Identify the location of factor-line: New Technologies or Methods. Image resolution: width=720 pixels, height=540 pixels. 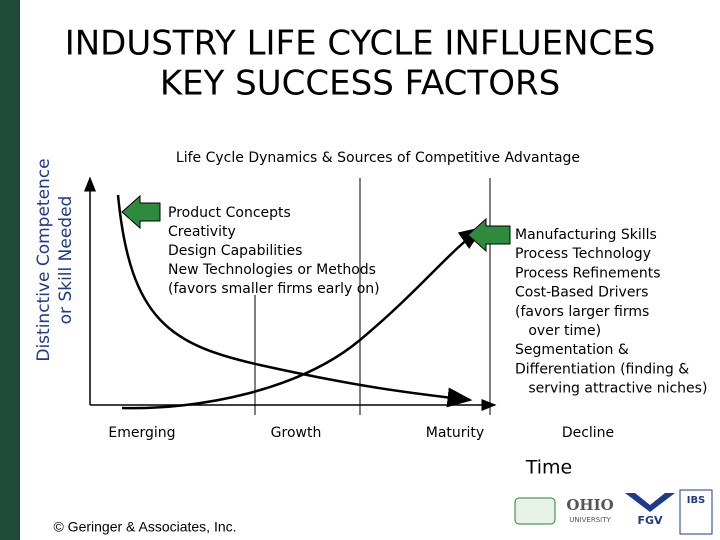
(272, 270).